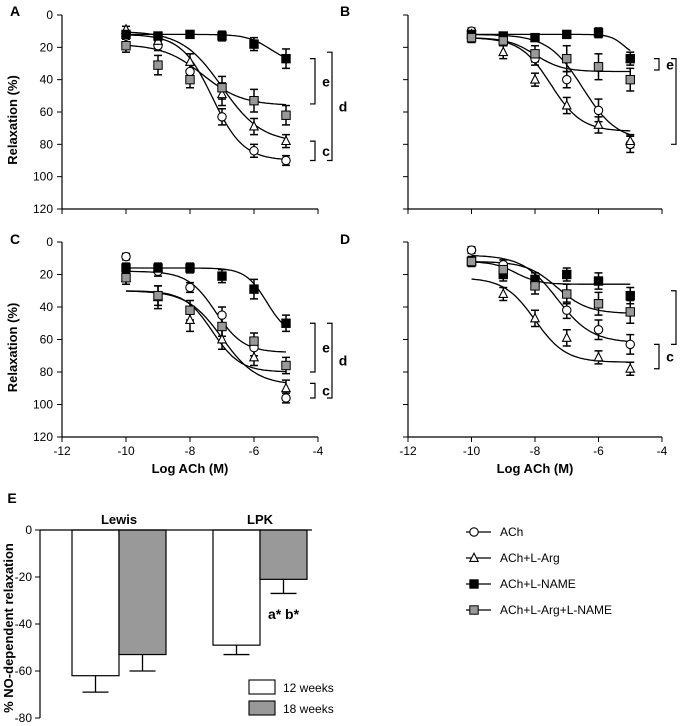  Describe the element at coordinates (12, 120) in the screenshot. I see `y-axis-title: Relaxation (%)` at that location.